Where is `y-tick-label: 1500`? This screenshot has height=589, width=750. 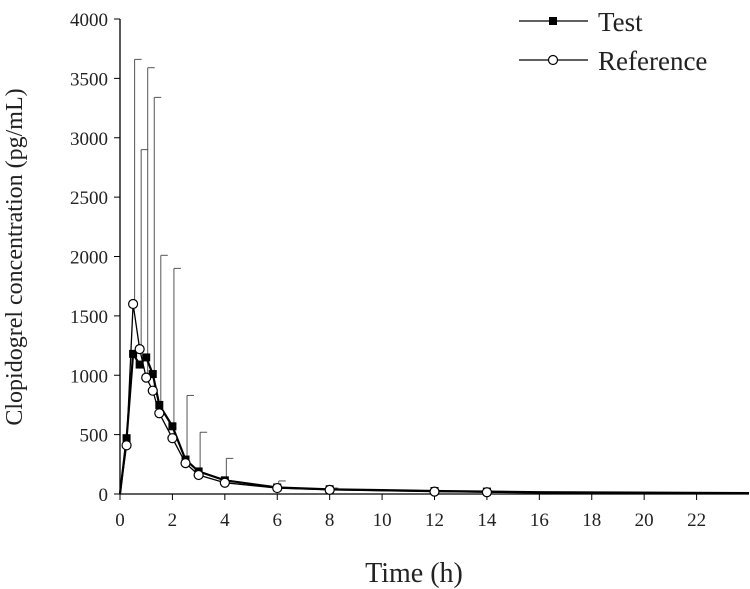 y-tick-label: 1500 is located at coordinates (89, 317).